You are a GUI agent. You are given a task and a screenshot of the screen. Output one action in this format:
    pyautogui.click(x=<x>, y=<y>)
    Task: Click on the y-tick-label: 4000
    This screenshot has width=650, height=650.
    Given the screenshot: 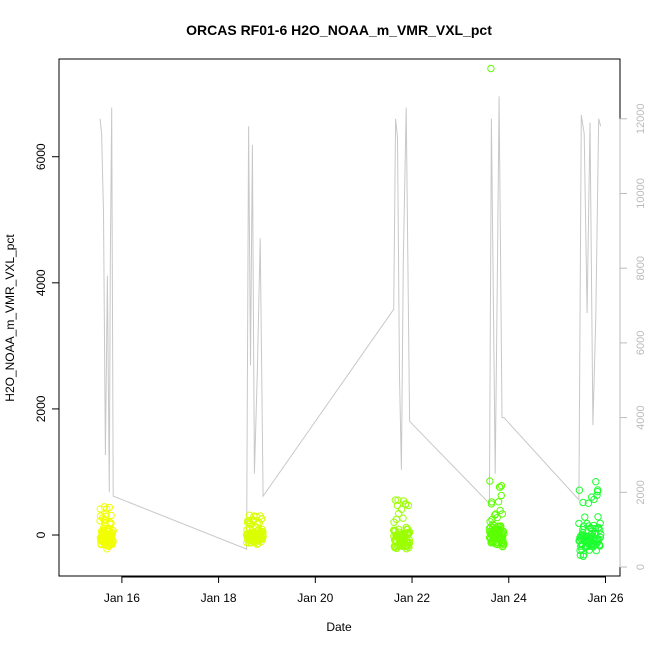 What is the action you would take?
    pyautogui.click(x=41, y=282)
    